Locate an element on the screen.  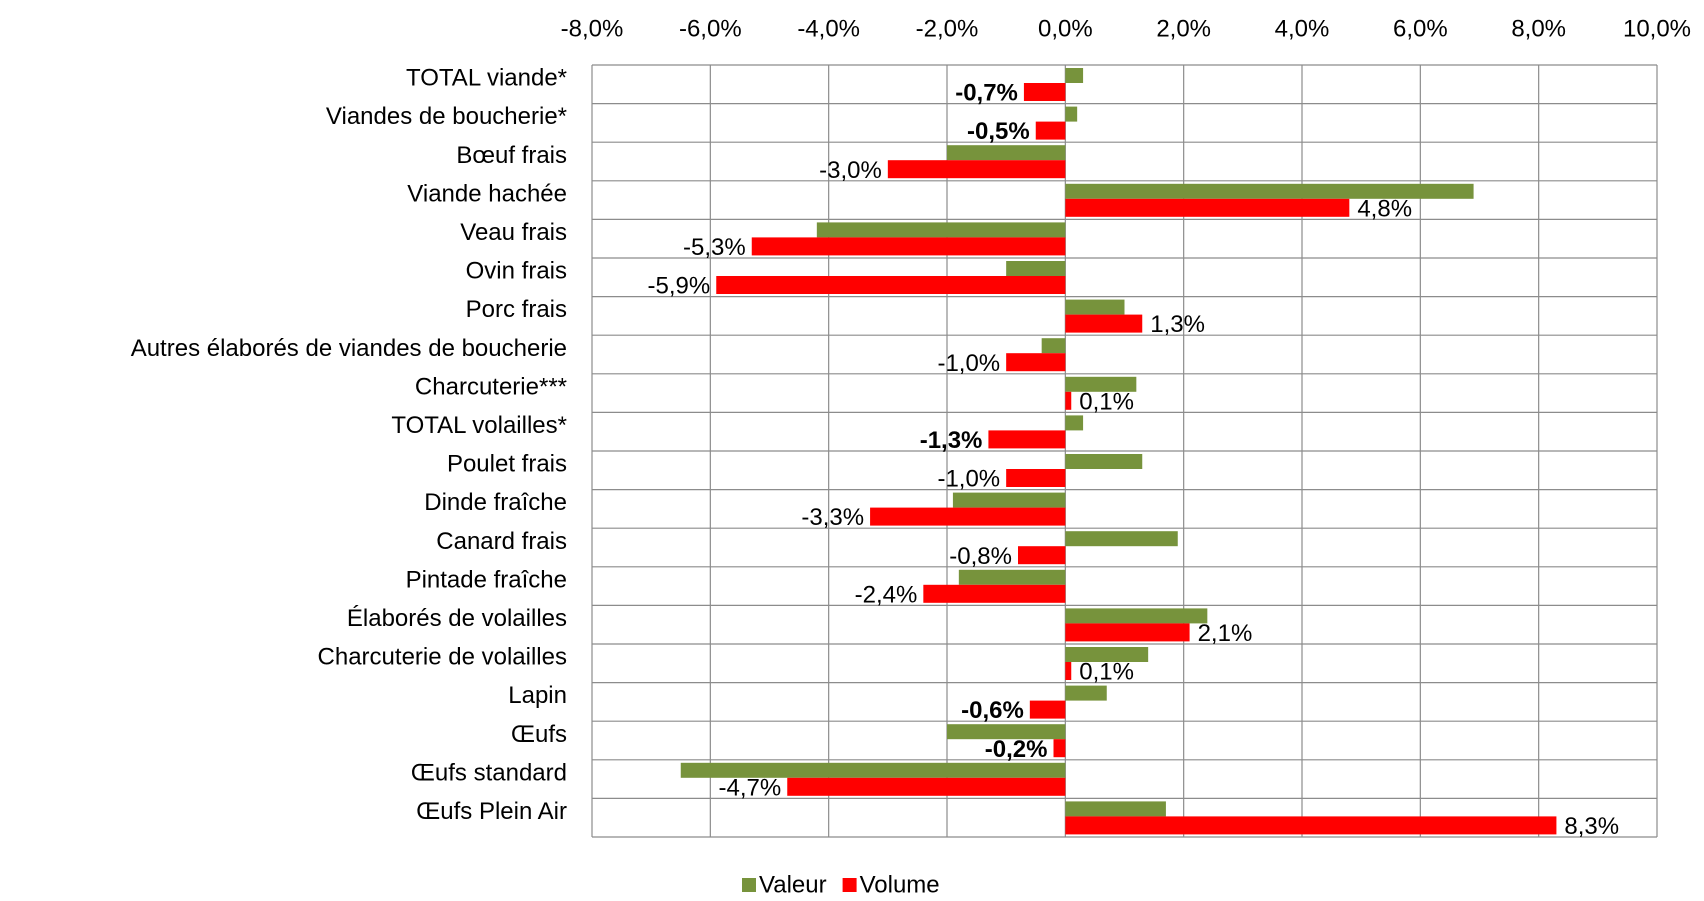
y-tick-label: Autres élaborés de viandes de boucherie is located at coordinates (349, 348).